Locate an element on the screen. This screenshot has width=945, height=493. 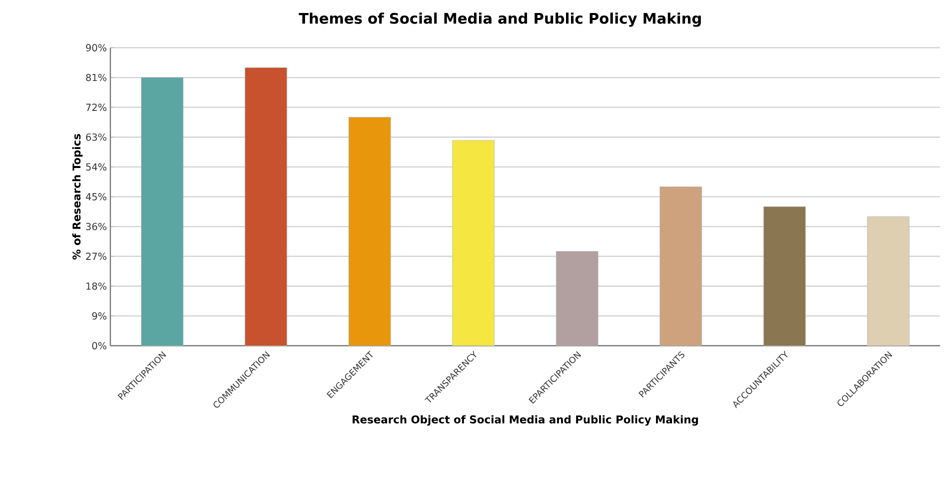
y-tick-label: 63% is located at coordinates (96, 137).